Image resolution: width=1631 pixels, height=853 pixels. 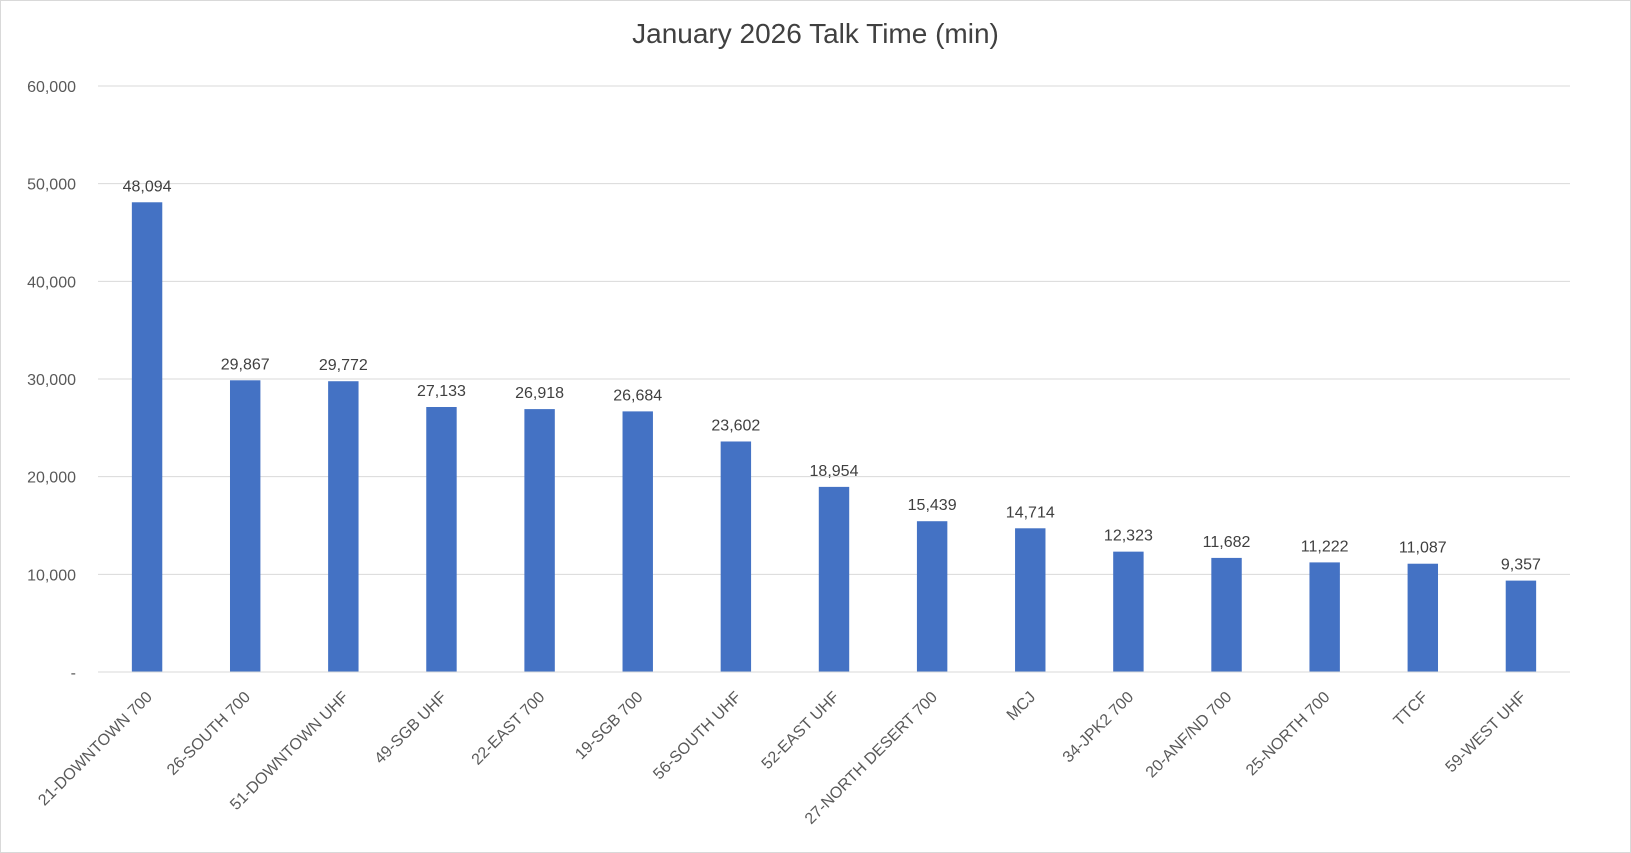 What do you see at coordinates (245, 364) in the screenshot?
I see `data-label: 29,867` at bounding box center [245, 364].